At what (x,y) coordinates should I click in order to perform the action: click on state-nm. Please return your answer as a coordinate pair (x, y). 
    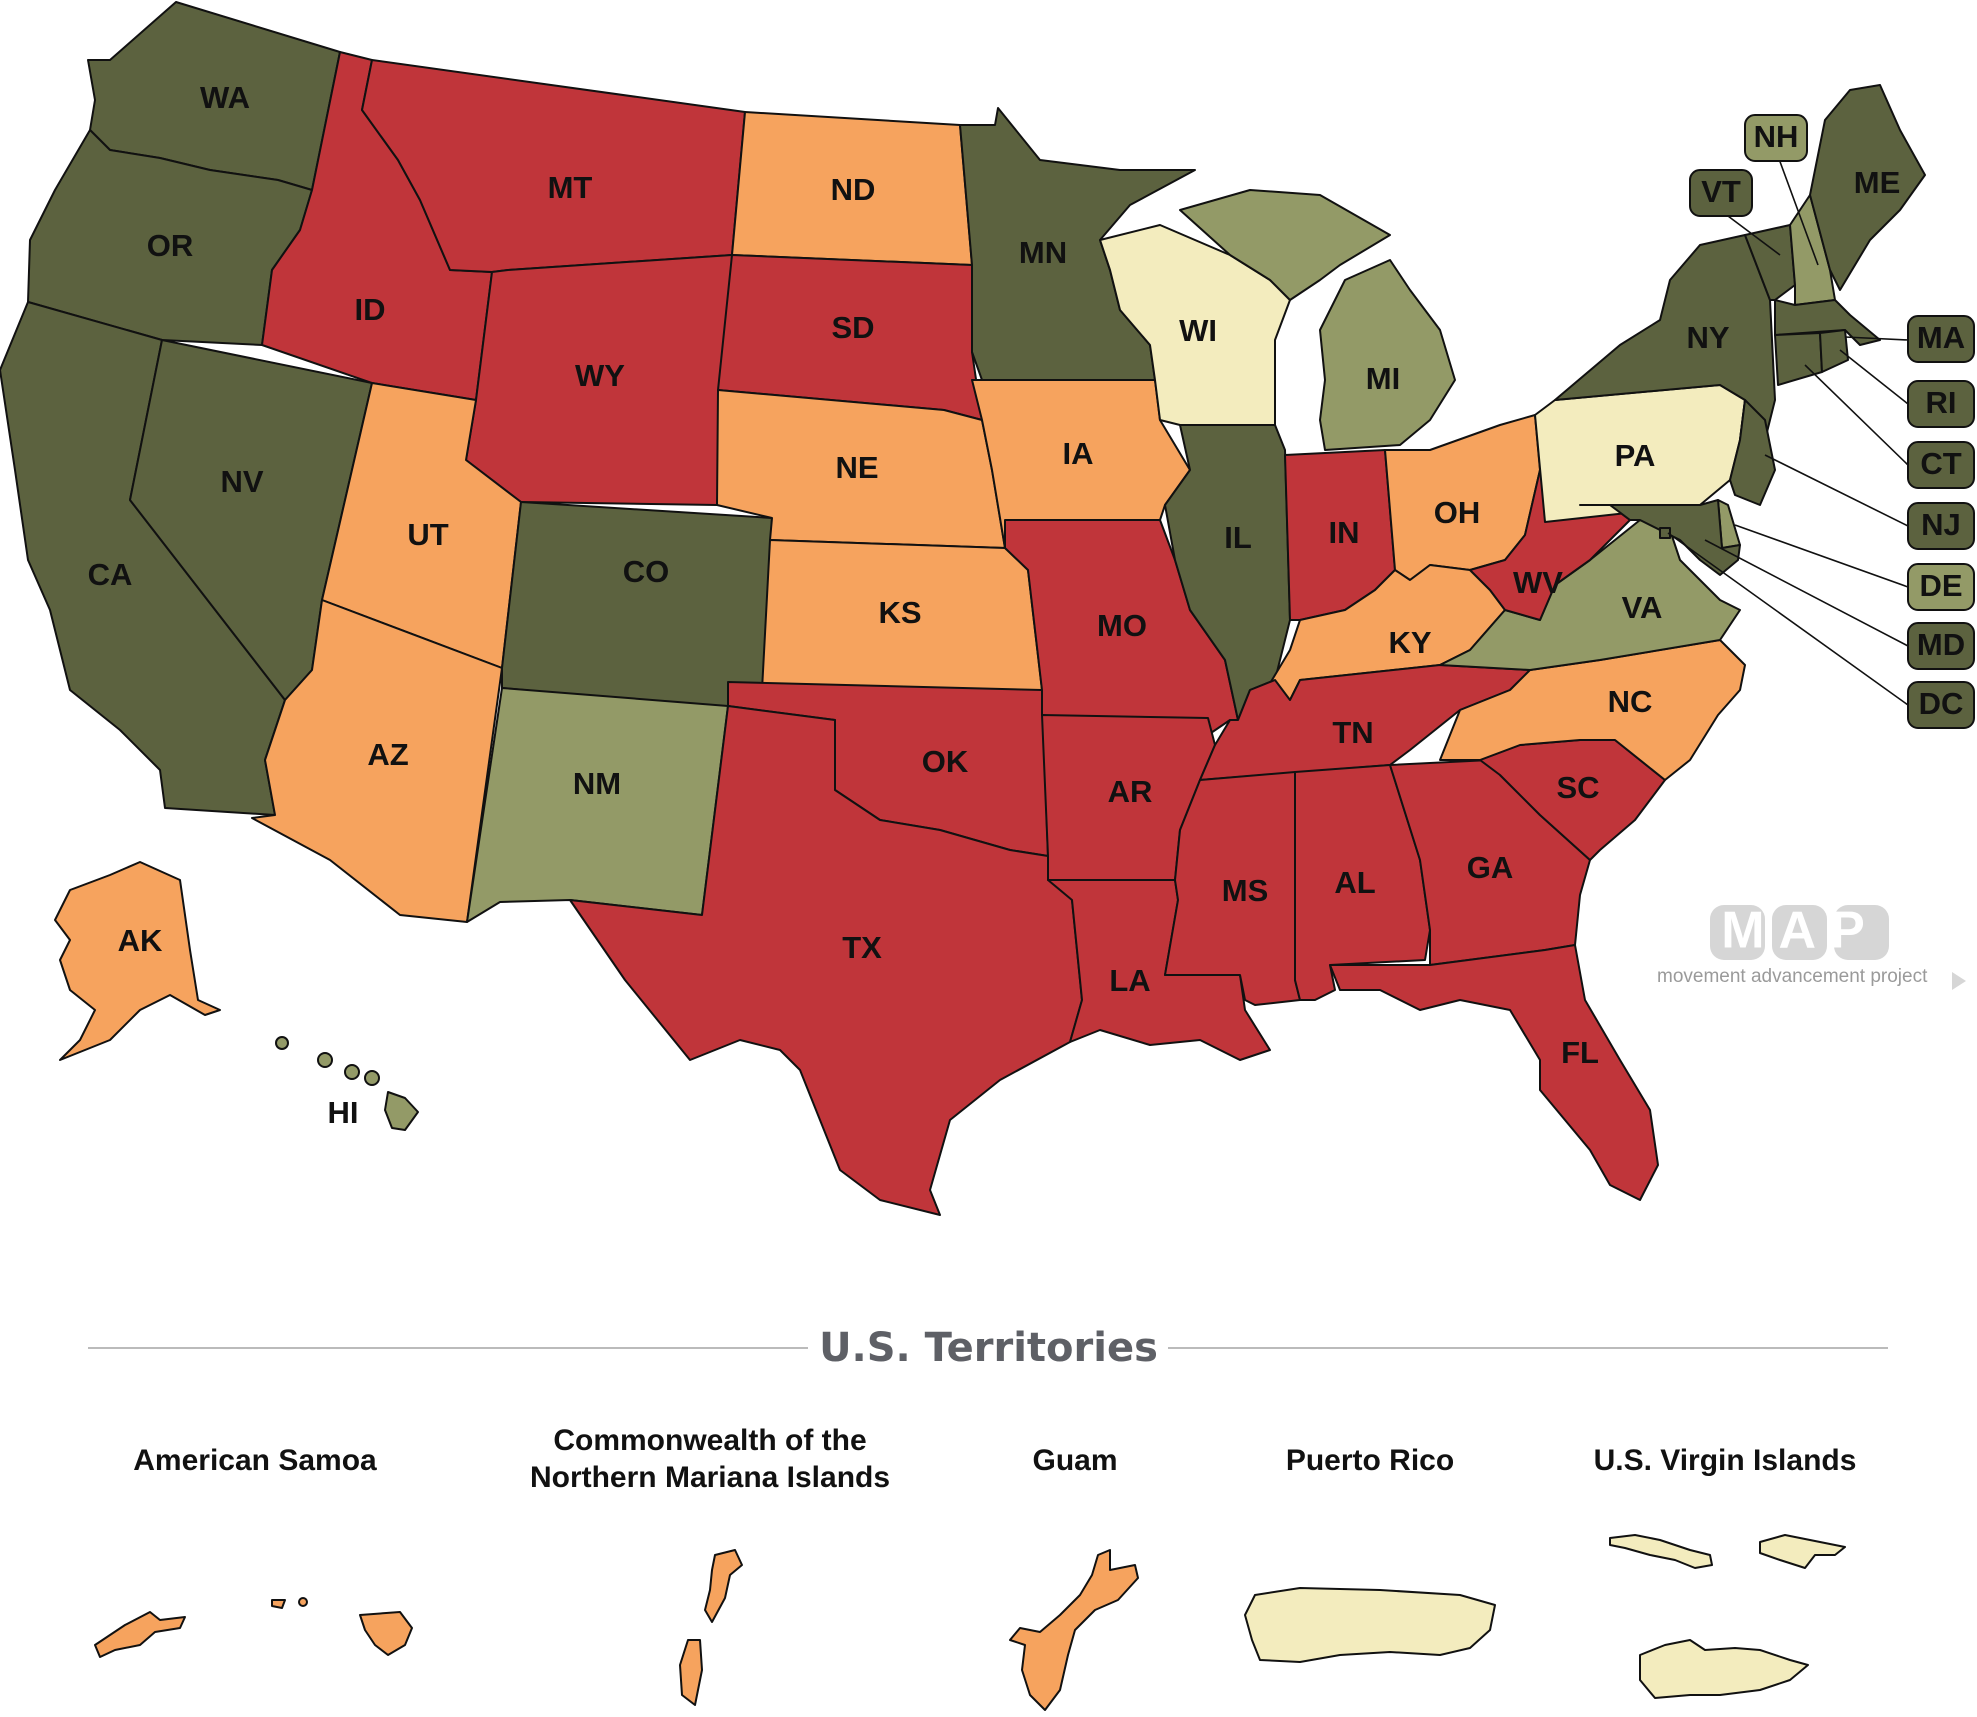
    Looking at the image, I should click on (597, 805).